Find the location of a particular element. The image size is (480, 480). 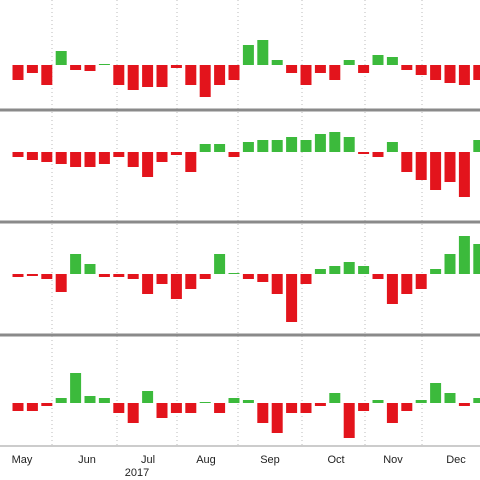

x-tick-label: Jul is located at coordinates (148, 460).